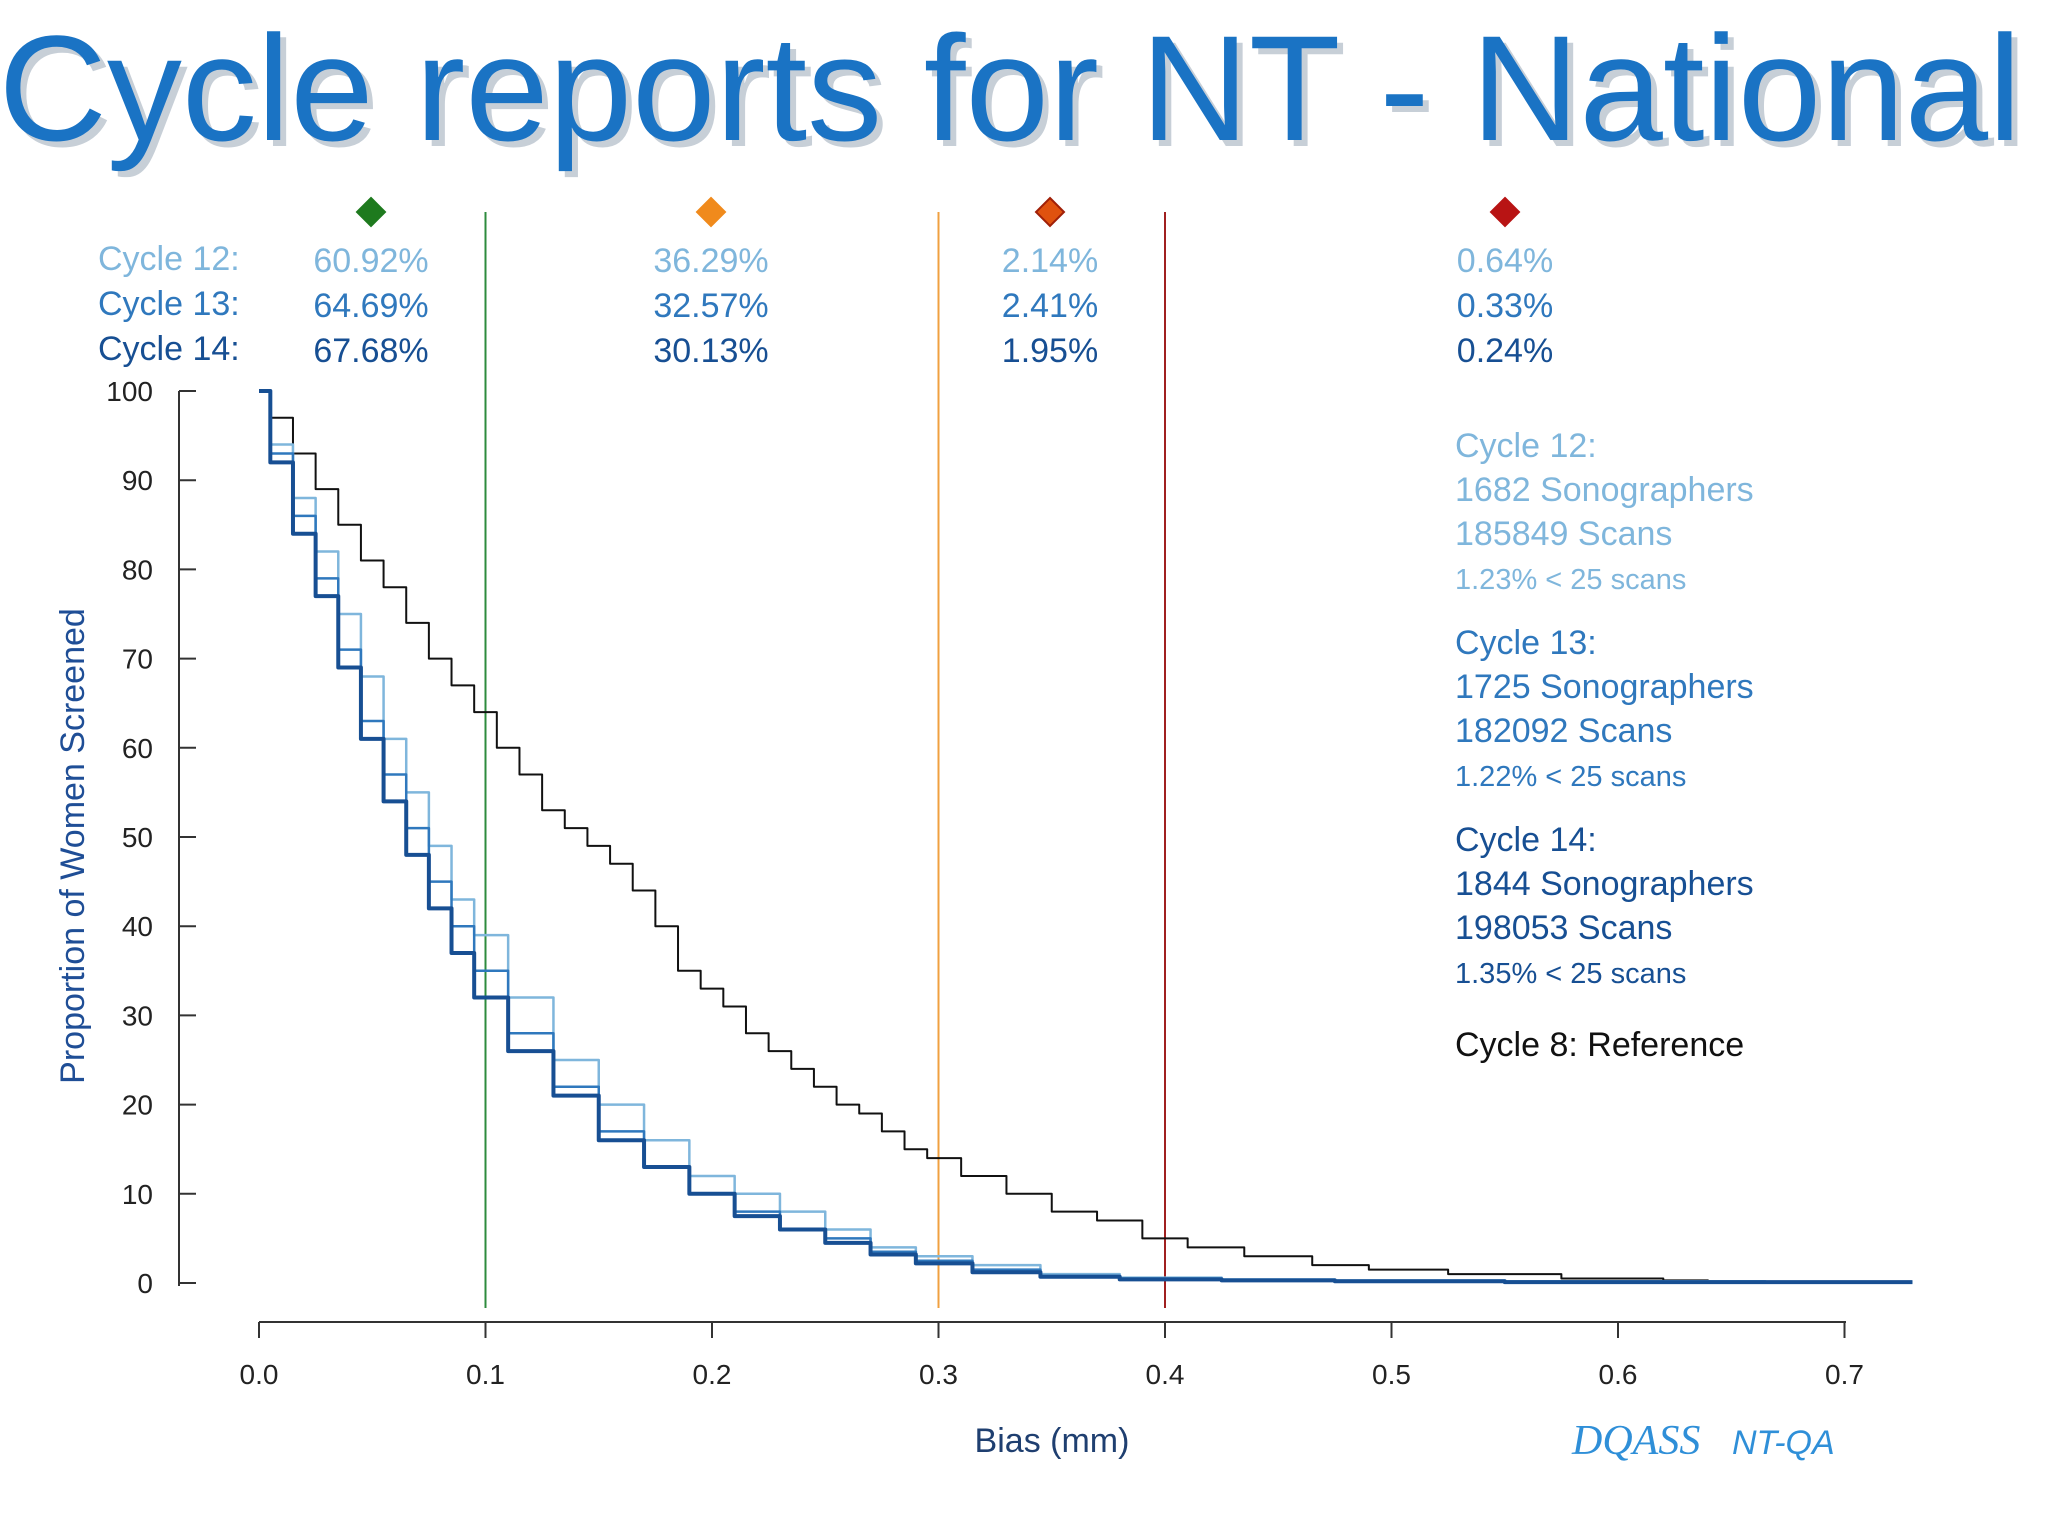  What do you see at coordinates (1563, 731) in the screenshot?
I see `cycle-stat-line: 182092 Scans` at bounding box center [1563, 731].